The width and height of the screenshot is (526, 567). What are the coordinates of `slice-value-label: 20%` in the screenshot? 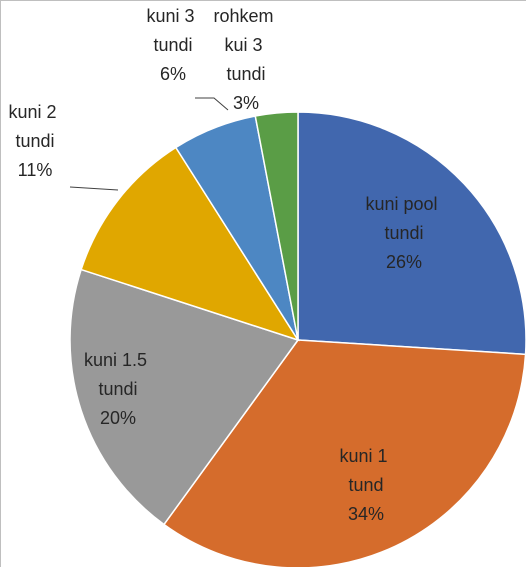 It's located at (118, 418).